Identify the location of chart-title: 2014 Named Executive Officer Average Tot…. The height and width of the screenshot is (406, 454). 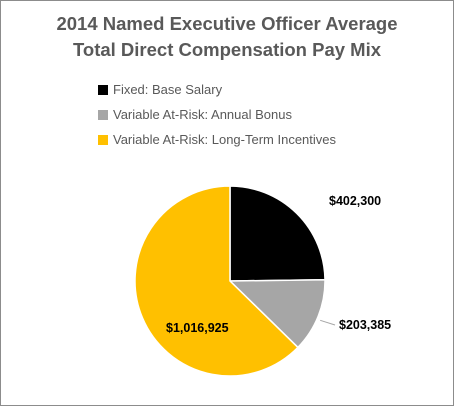
(227, 37).